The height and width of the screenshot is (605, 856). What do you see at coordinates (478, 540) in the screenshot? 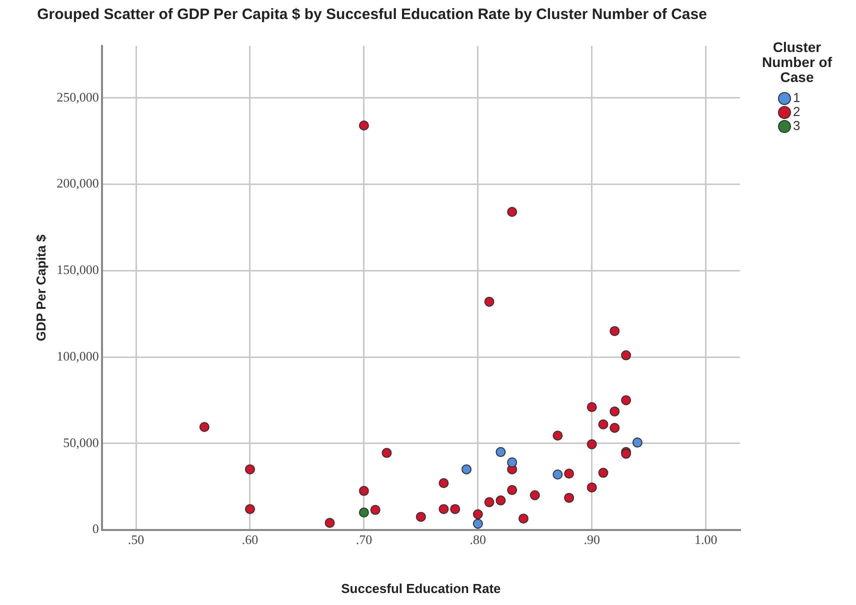
I see `x-tick-label: .80` at bounding box center [478, 540].